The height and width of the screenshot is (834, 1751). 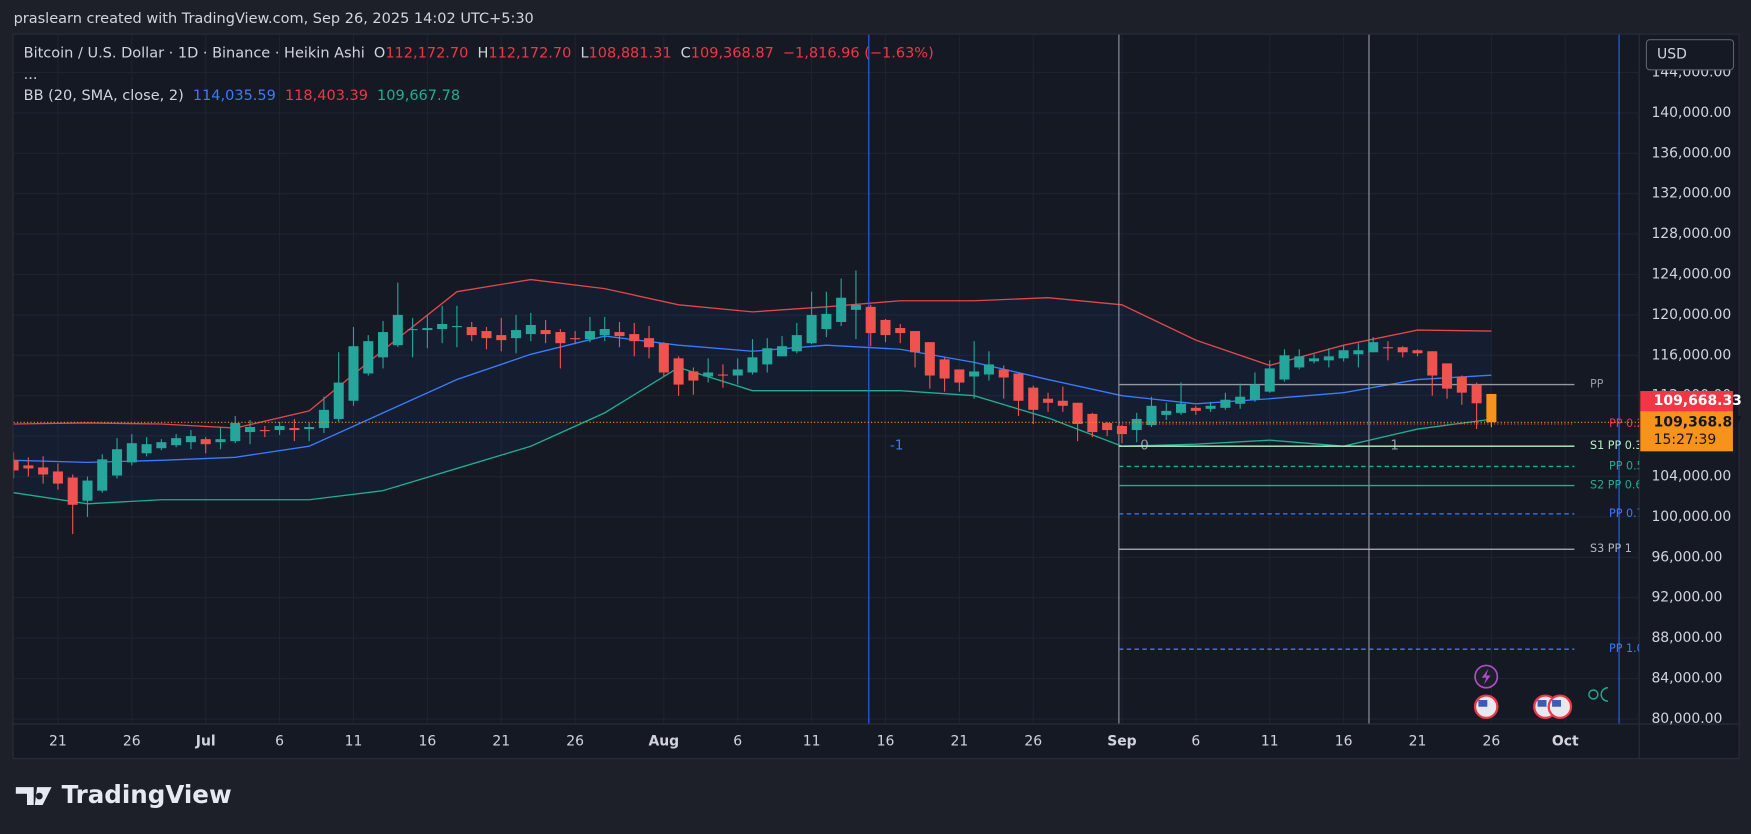 I want to click on y-tick-label: 140,000.00, so click(x=1691, y=113).